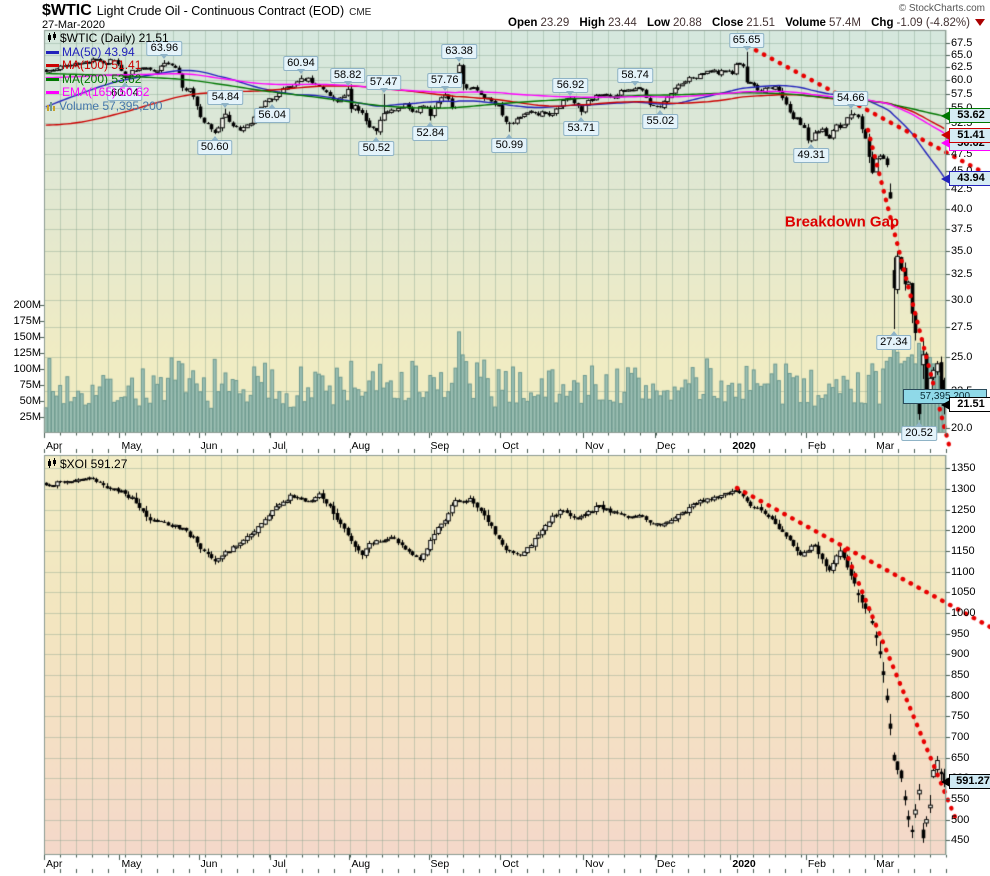  What do you see at coordinates (963, 488) in the screenshot?
I see `lower-y-axis-tick: 1300` at bounding box center [963, 488].